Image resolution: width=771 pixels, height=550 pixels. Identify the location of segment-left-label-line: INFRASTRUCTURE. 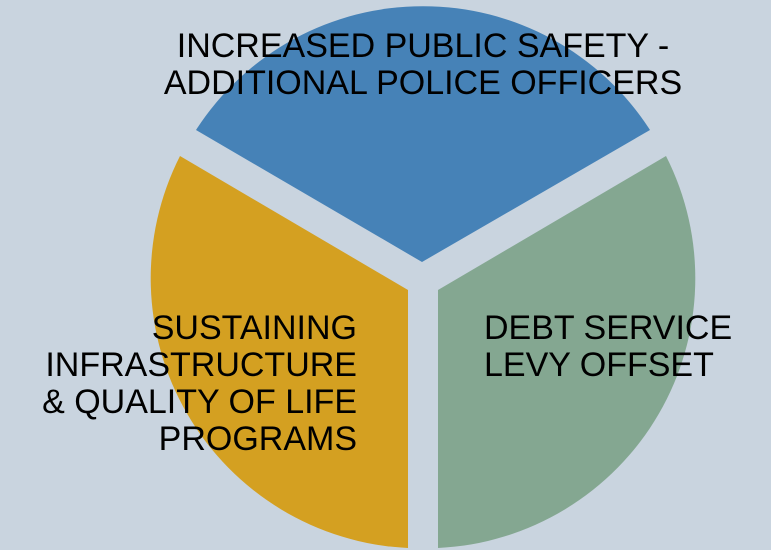
(201, 365).